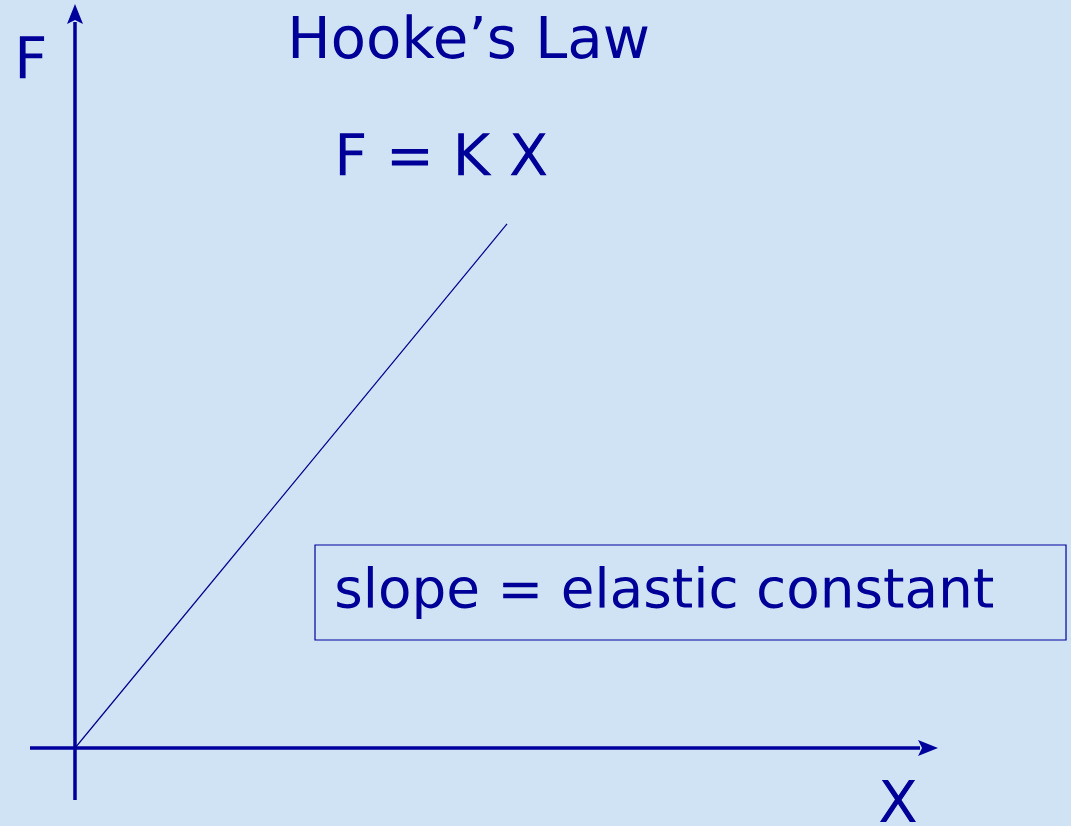 The width and height of the screenshot is (1071, 826). Describe the element at coordinates (443, 154) in the screenshot. I see `text: F = K X` at that location.